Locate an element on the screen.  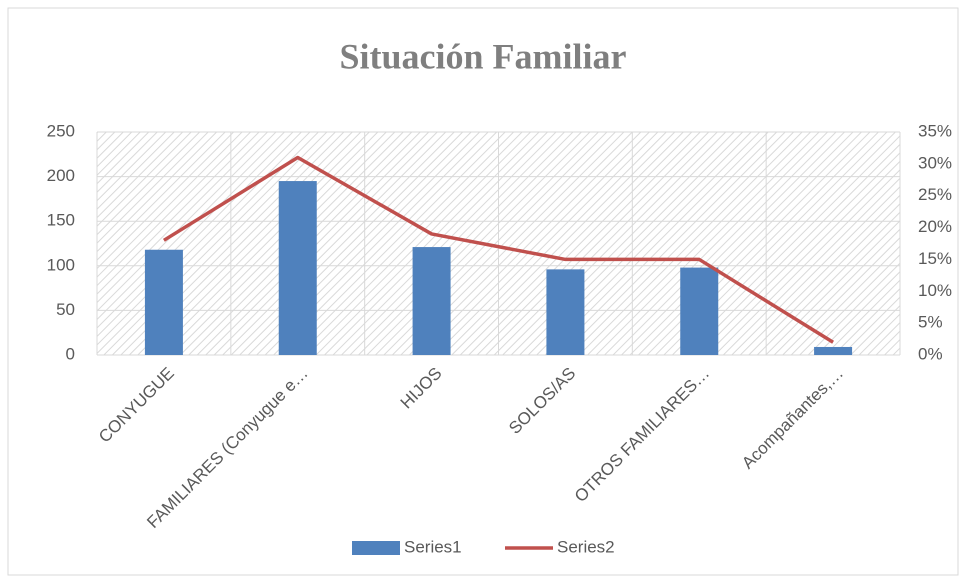
y2-tick-label: 10% is located at coordinates (935, 290).